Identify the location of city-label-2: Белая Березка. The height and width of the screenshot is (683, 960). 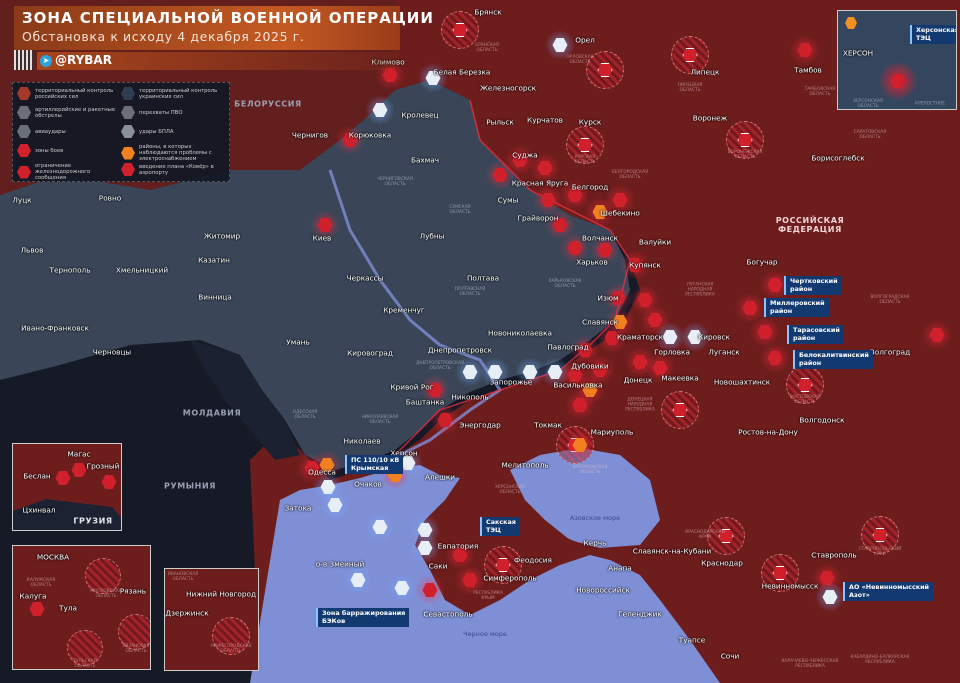
(462, 72).